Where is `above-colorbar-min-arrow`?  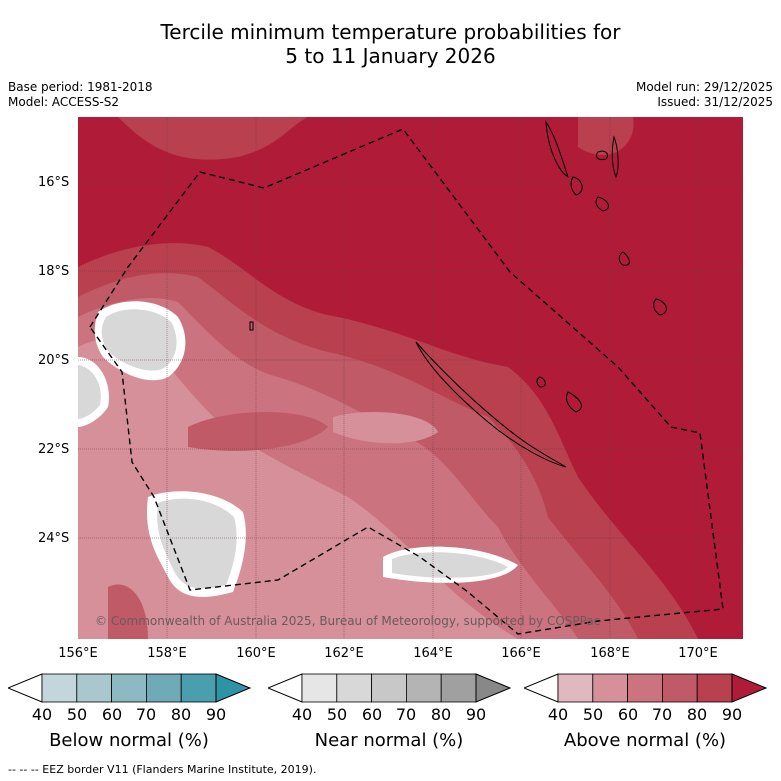
above-colorbar-min-arrow is located at coordinates (541, 688).